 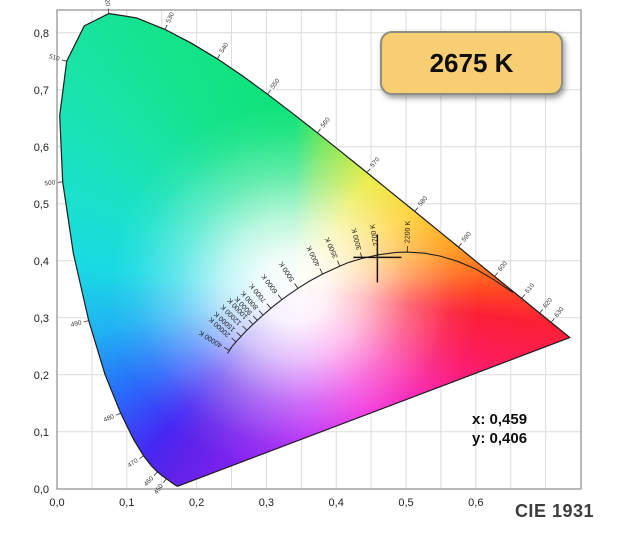 I want to click on planckian-locus, so click(x=371, y=301).